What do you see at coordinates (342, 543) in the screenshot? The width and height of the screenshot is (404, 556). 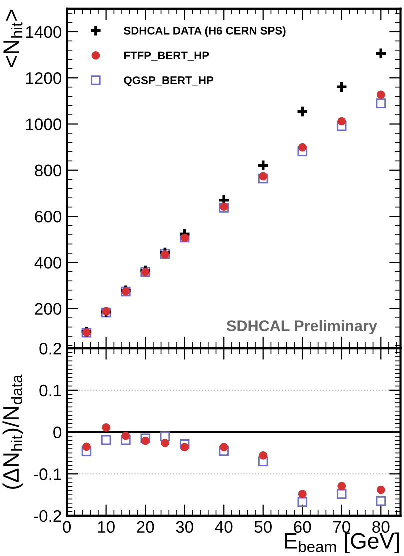 I see `x-axis-title: E$_{beam}$ [GeV]` at bounding box center [342, 543].